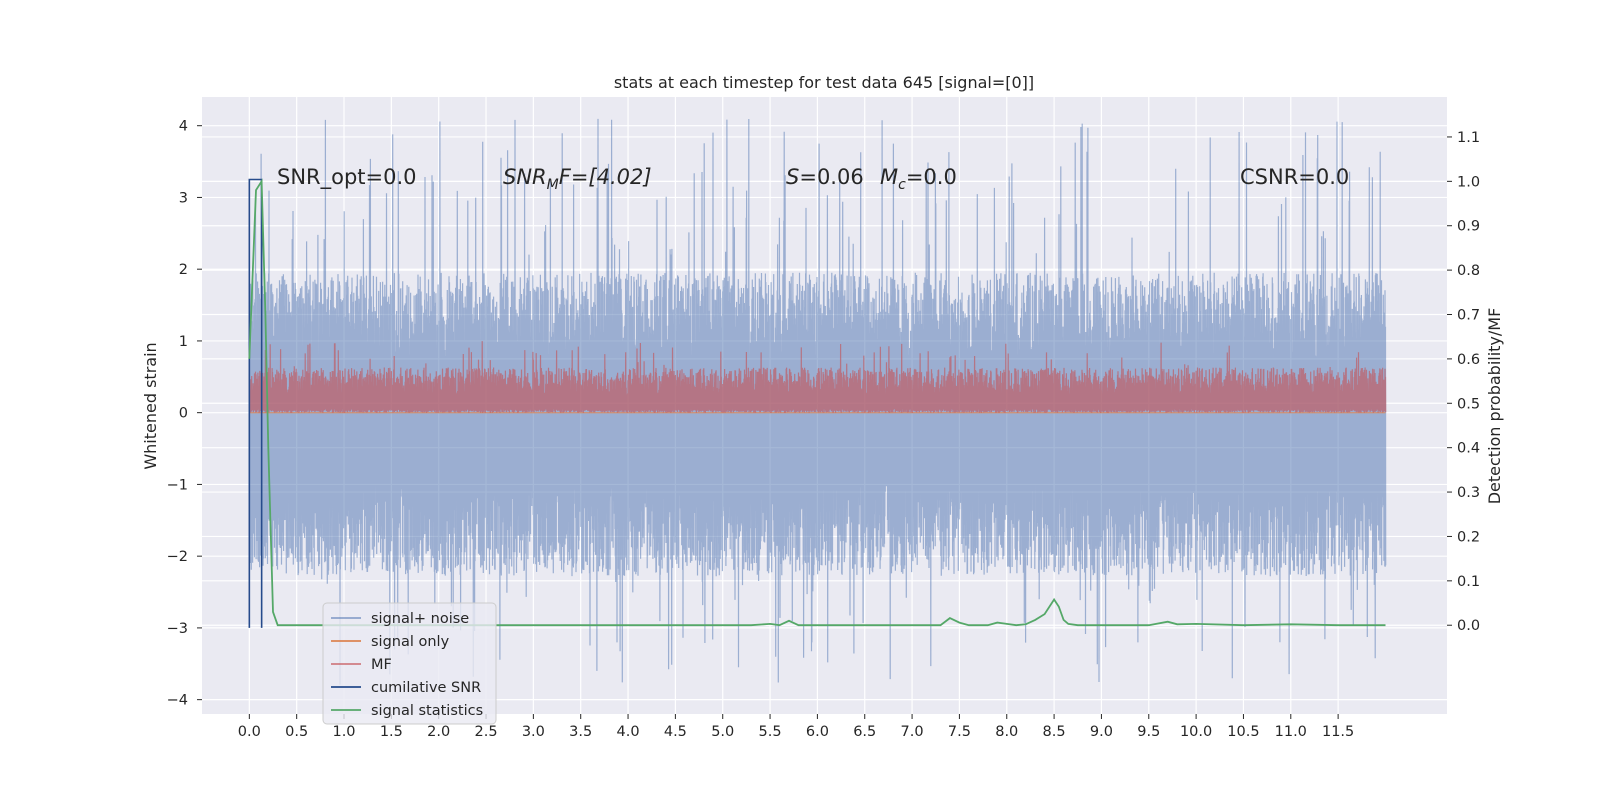 The height and width of the screenshot is (800, 1600). Describe the element at coordinates (255, 403) in the screenshot. I see `series-cumilative-snr` at that location.